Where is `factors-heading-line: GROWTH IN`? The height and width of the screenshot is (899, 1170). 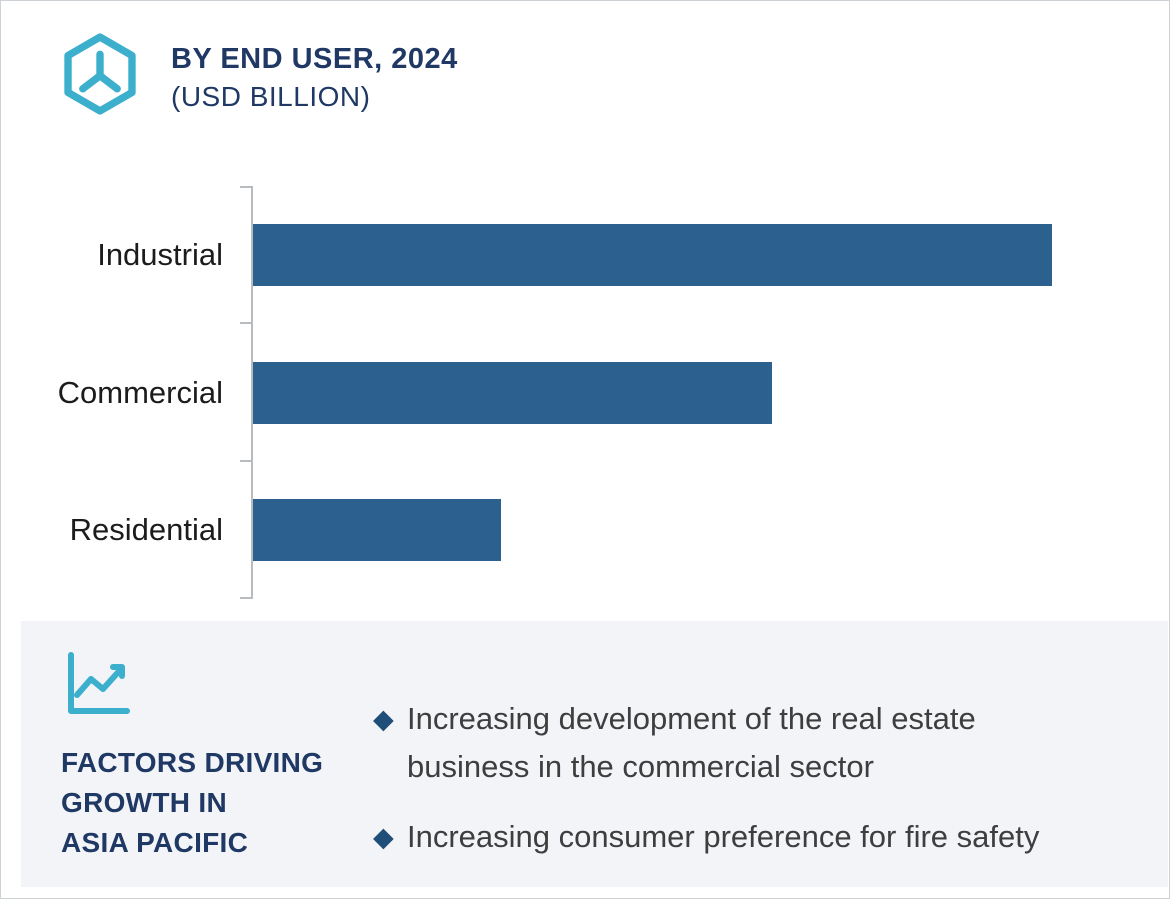 factors-heading-line: GROWTH IN is located at coordinates (144, 802).